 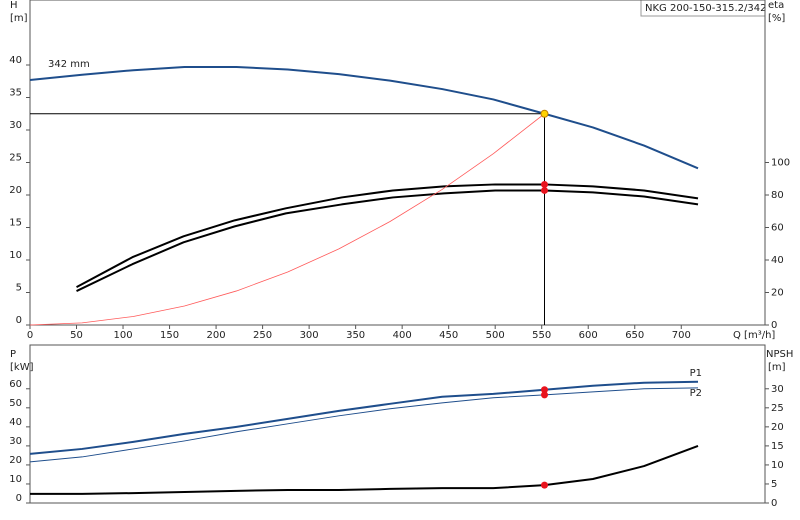 I want to click on x-tick-label: 250, so click(x=262, y=335).